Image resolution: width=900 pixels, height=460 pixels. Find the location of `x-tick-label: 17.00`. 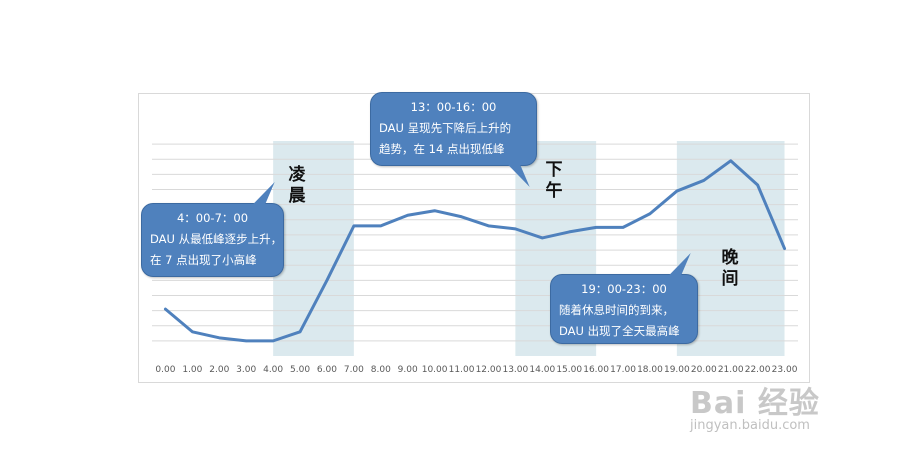

x-tick-label: 17.00 is located at coordinates (623, 370).